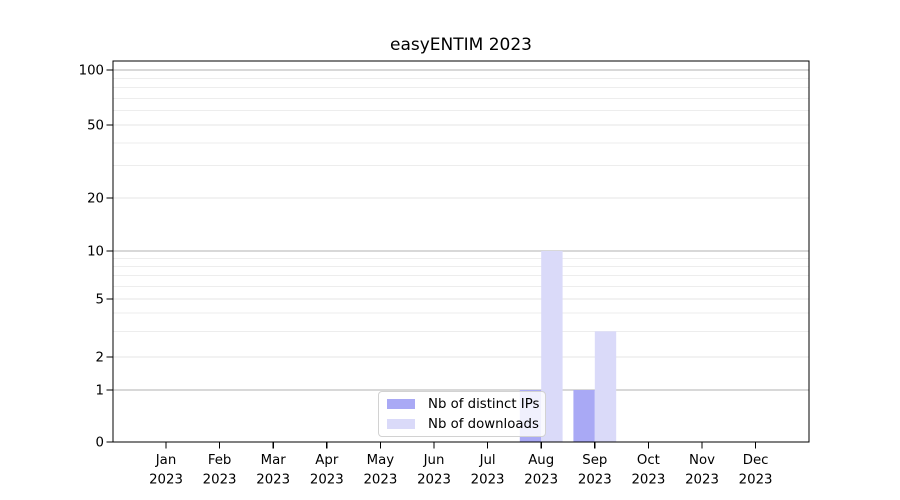 The width and height of the screenshot is (900, 500). What do you see at coordinates (220, 470) in the screenshot?
I see `x-tick-label-feb: Feb 2023` at bounding box center [220, 470].